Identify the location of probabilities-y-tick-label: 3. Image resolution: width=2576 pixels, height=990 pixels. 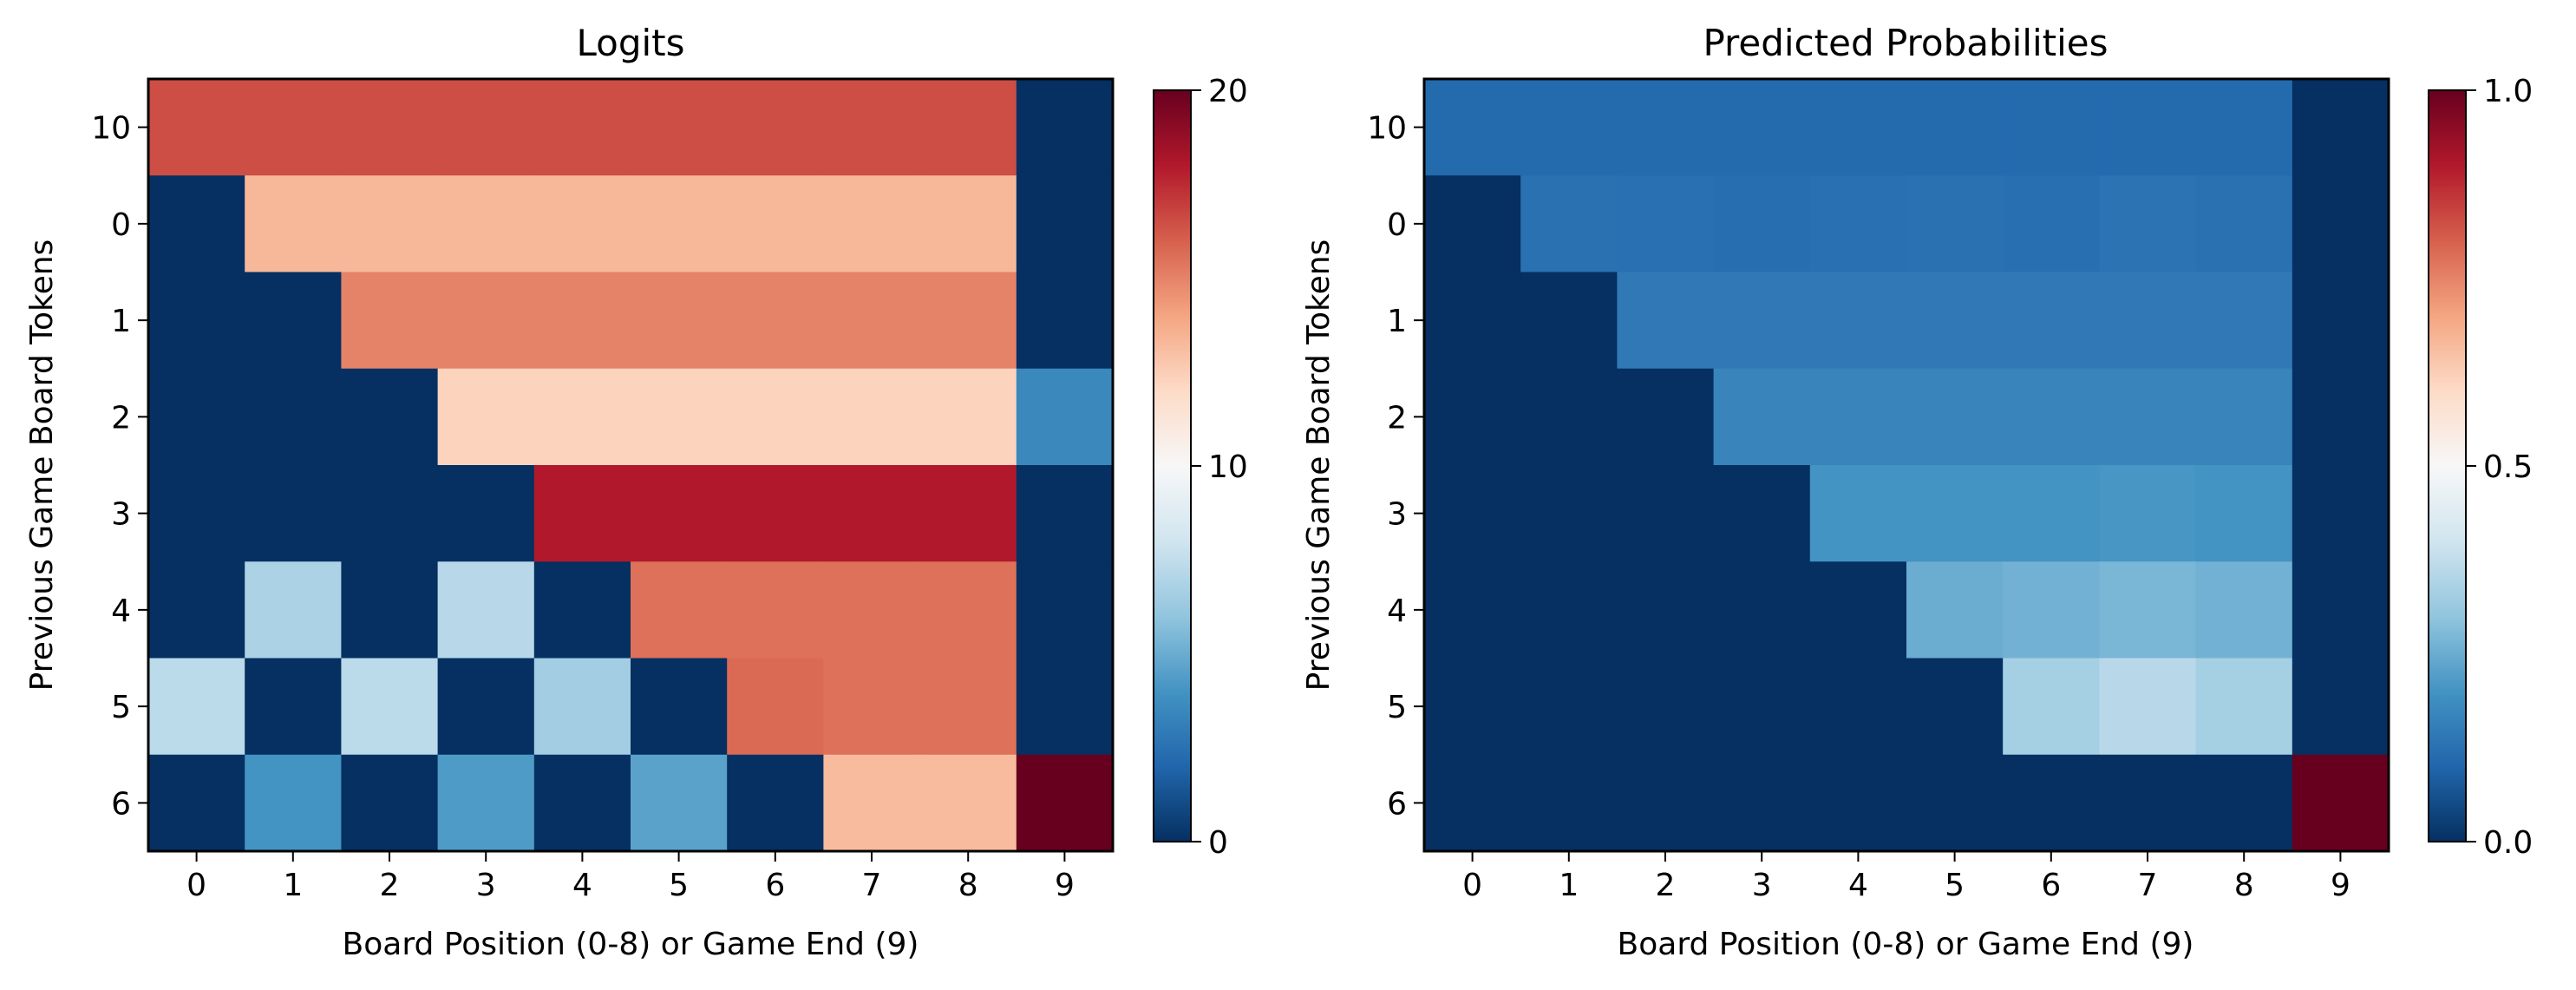
(1397, 515).